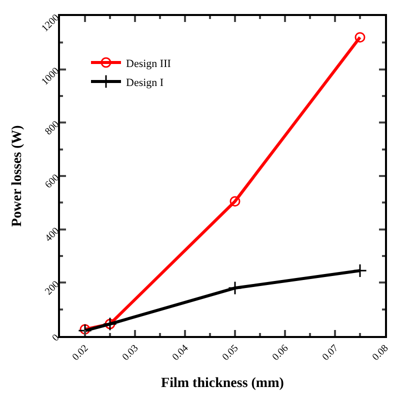 The image size is (403, 400). Describe the element at coordinates (149, 64) in the screenshot. I see `legend-label: Design III` at that location.